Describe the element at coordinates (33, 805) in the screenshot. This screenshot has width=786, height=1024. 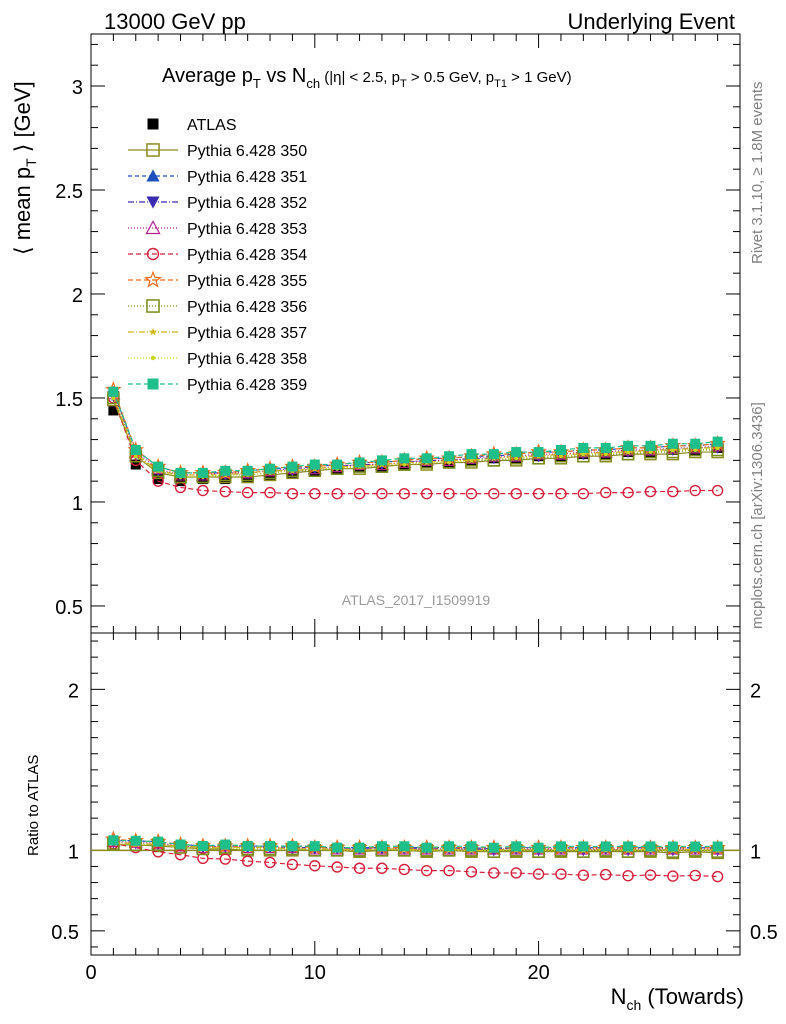
I see `ratio-y-label: Ratio to ATLAS` at that location.